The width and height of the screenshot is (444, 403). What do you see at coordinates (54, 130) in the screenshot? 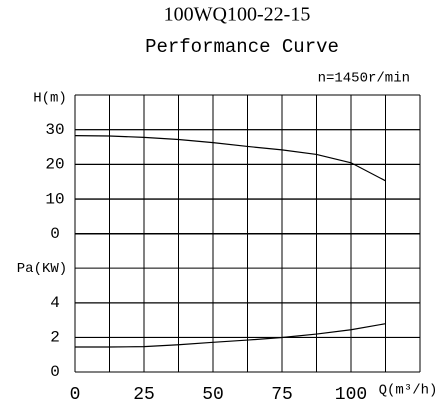
I see `y-tick-label: 30` at bounding box center [54, 130].